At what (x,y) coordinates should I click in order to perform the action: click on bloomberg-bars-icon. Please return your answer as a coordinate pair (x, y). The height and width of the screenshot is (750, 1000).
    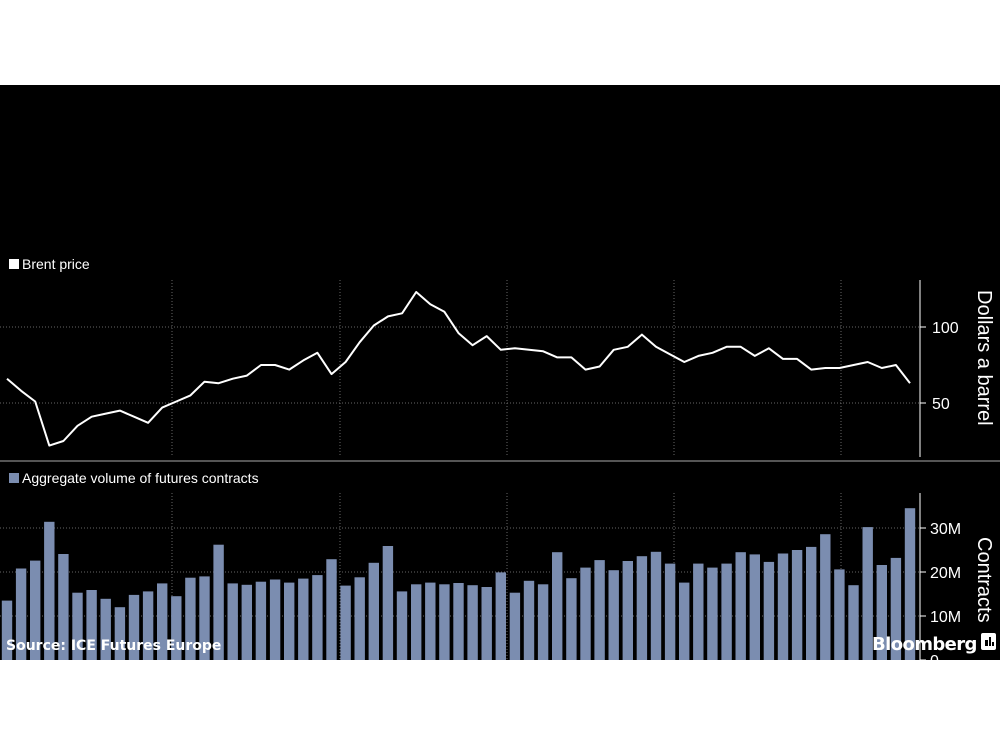
    Looking at the image, I should click on (988, 641).